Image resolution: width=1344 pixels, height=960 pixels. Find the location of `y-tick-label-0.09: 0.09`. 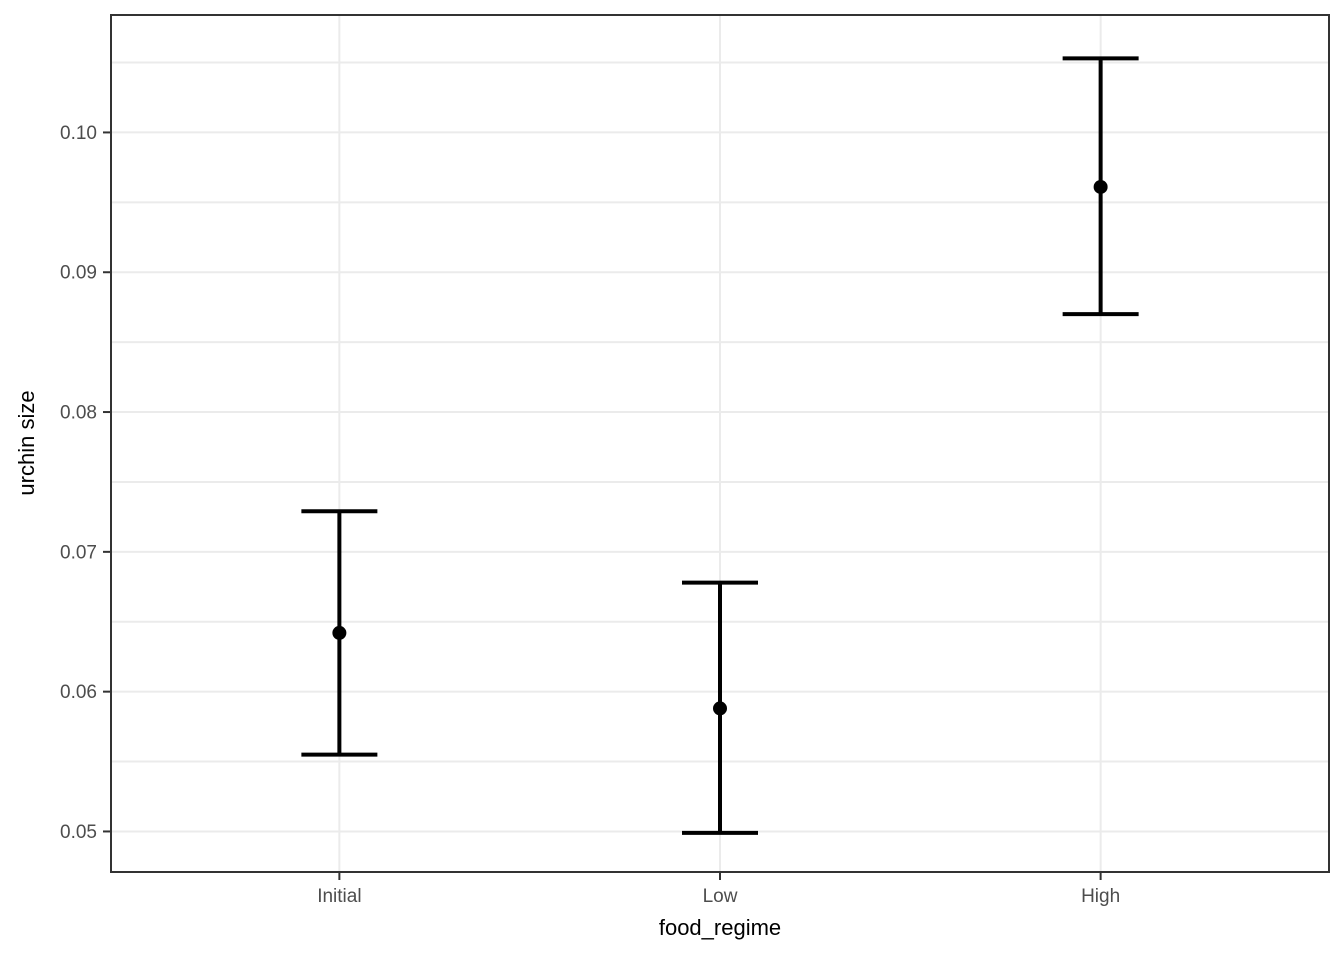

y-tick-label-0.09: 0.09 is located at coordinates (78, 273).